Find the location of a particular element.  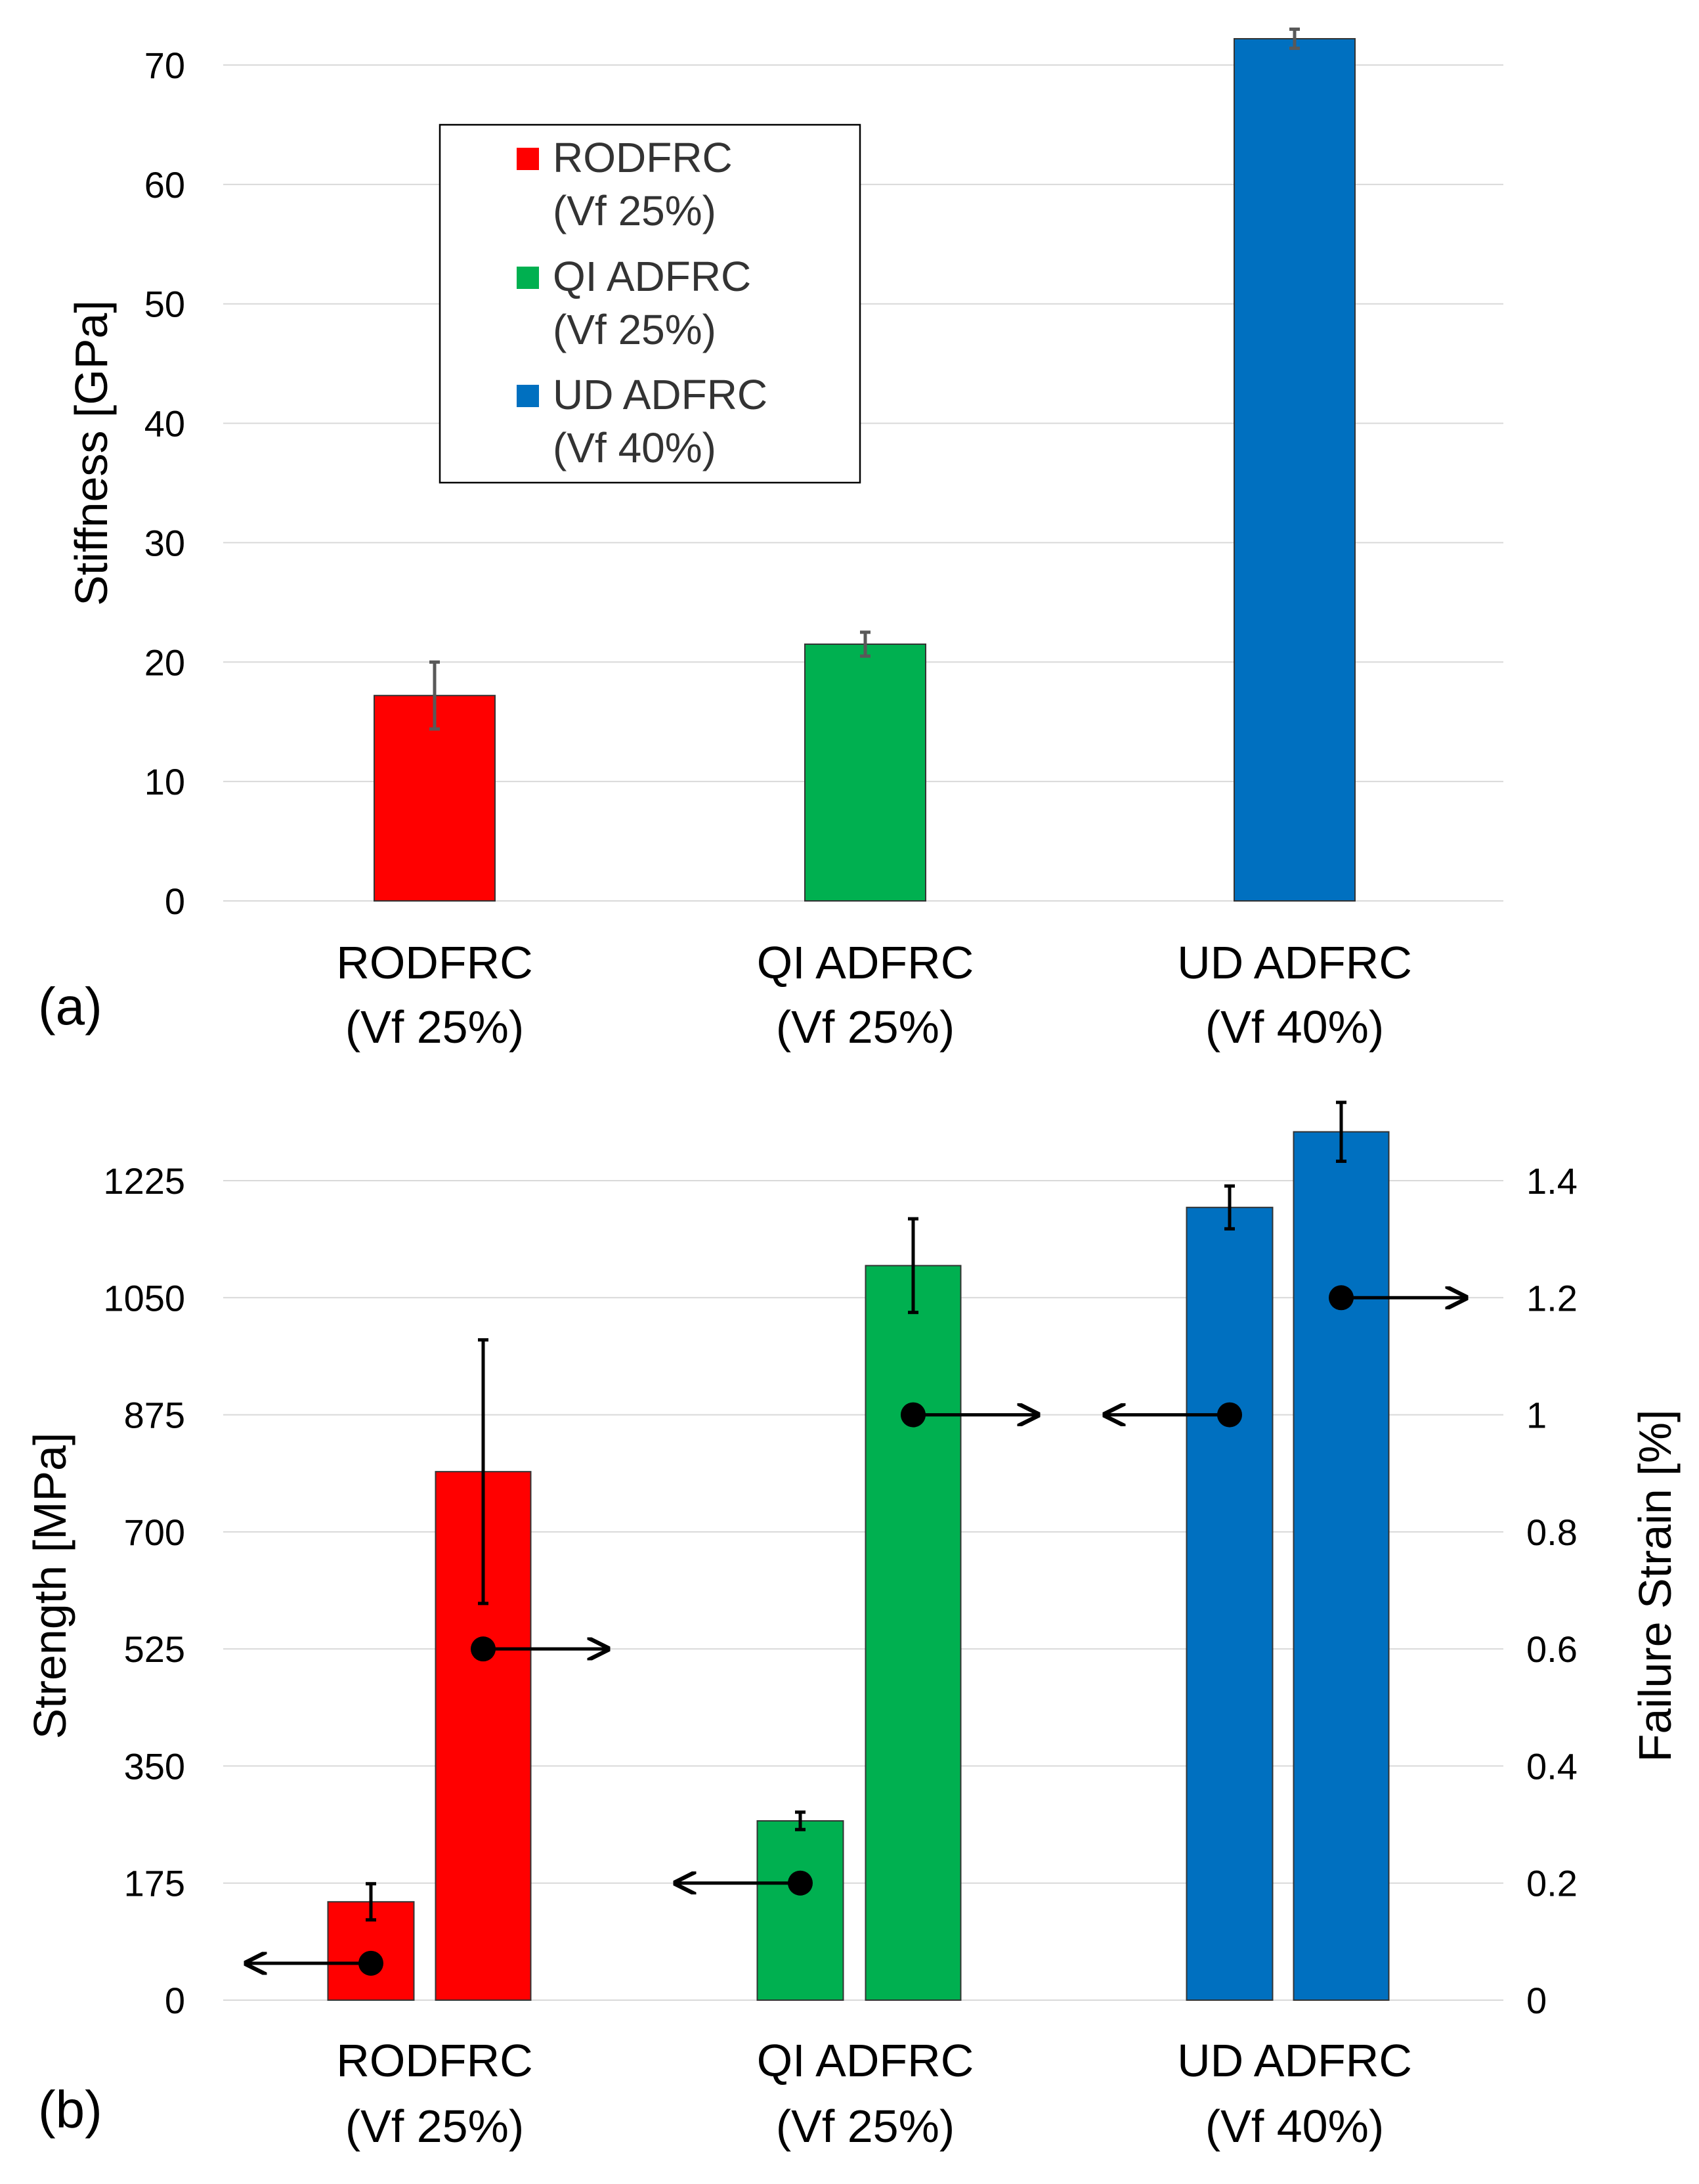

y-tick-label: 50 is located at coordinates (164, 304).